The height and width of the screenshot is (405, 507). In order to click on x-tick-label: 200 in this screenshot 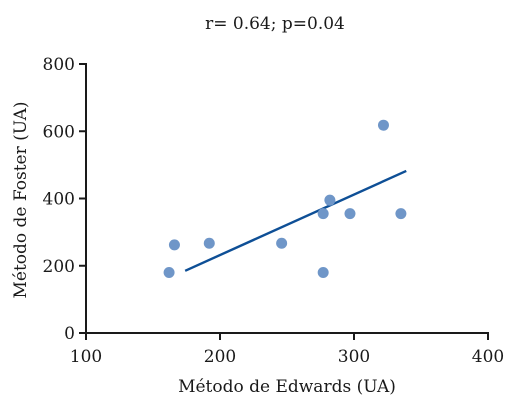, I will do `click(220, 357)`.